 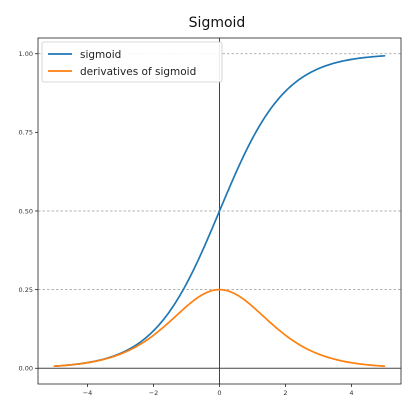 What do you see at coordinates (26, 54) in the screenshot?
I see `y-tick-label: 1.00` at bounding box center [26, 54].